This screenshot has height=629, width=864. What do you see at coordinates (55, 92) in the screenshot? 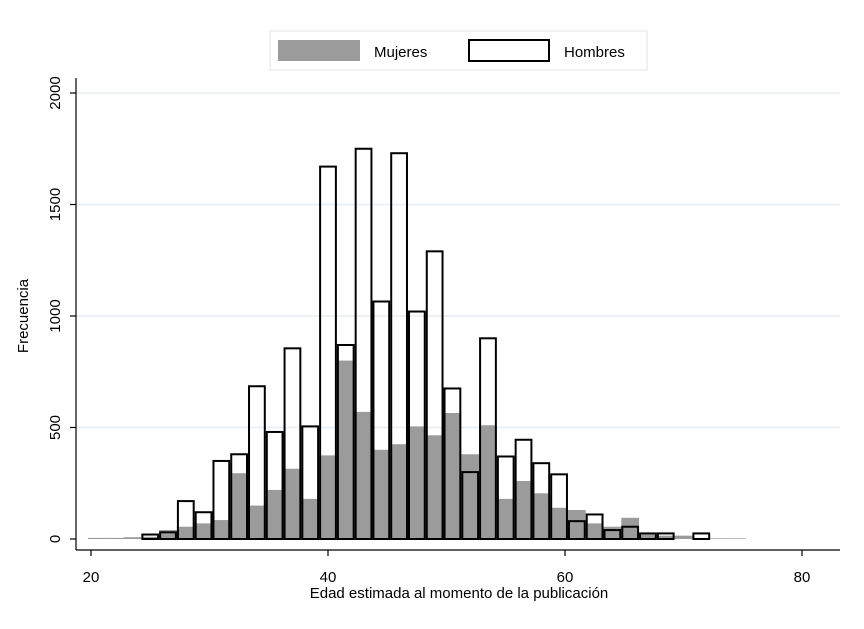
I see `y-tick-label-2000: 2000` at bounding box center [55, 92].